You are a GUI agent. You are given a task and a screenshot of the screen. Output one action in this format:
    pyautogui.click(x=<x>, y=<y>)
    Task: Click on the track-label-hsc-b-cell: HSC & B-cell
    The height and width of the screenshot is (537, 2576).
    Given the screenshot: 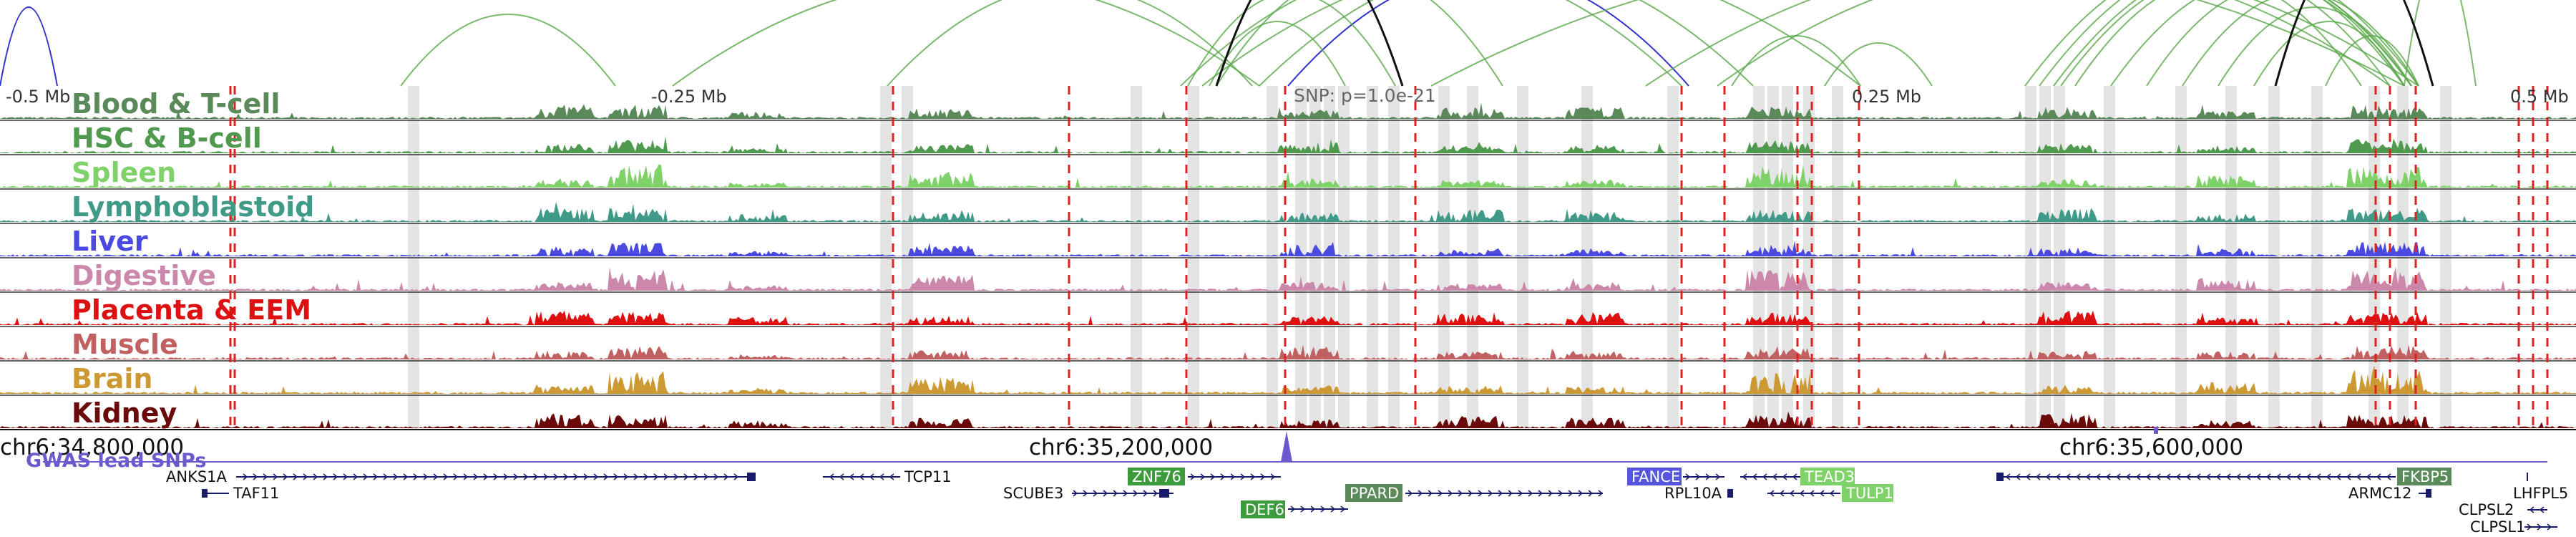 What is the action you would take?
    pyautogui.click(x=167, y=138)
    